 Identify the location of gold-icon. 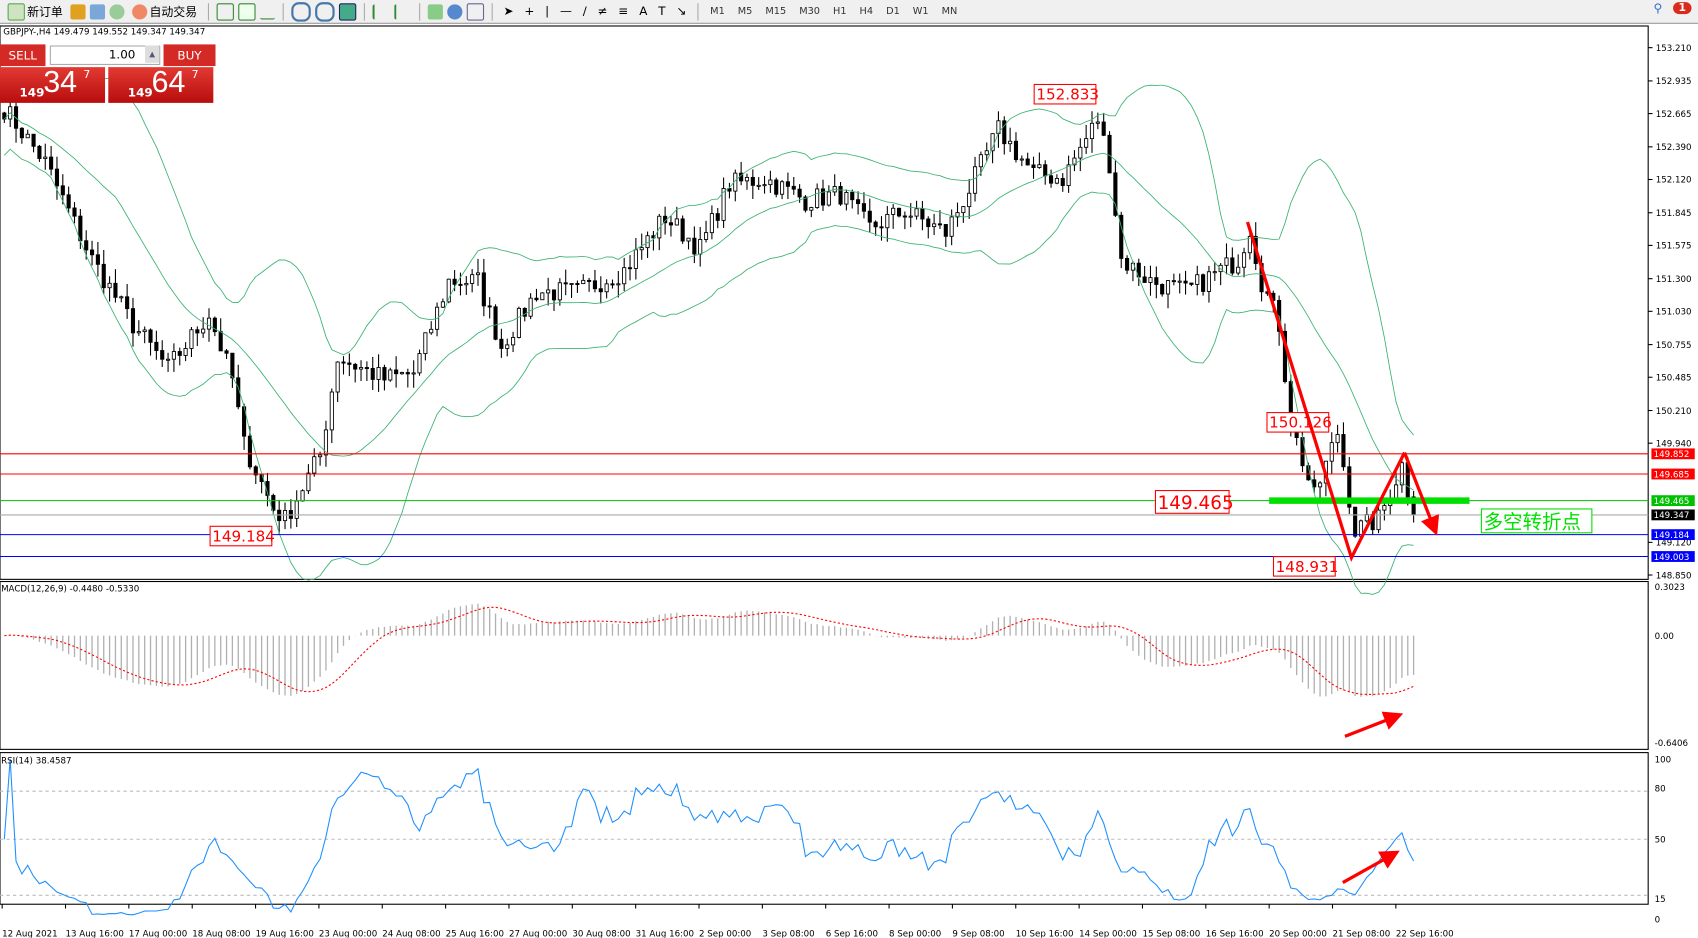
(78, 11).